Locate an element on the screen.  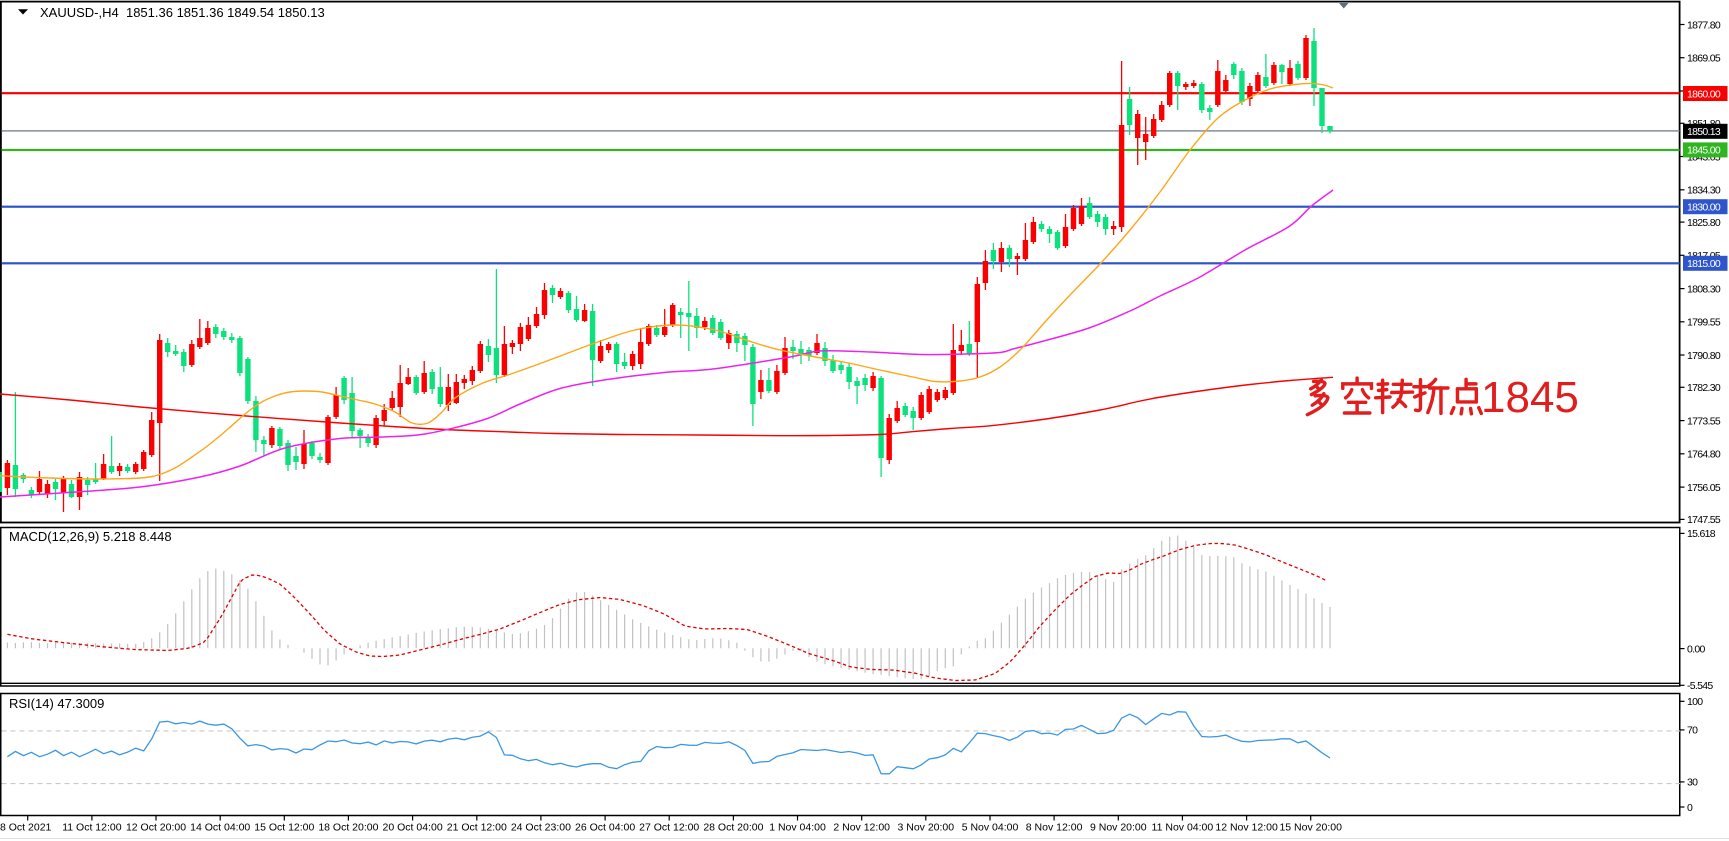
svg-text: 14 Oct 04:00 is located at coordinates (220, 828).